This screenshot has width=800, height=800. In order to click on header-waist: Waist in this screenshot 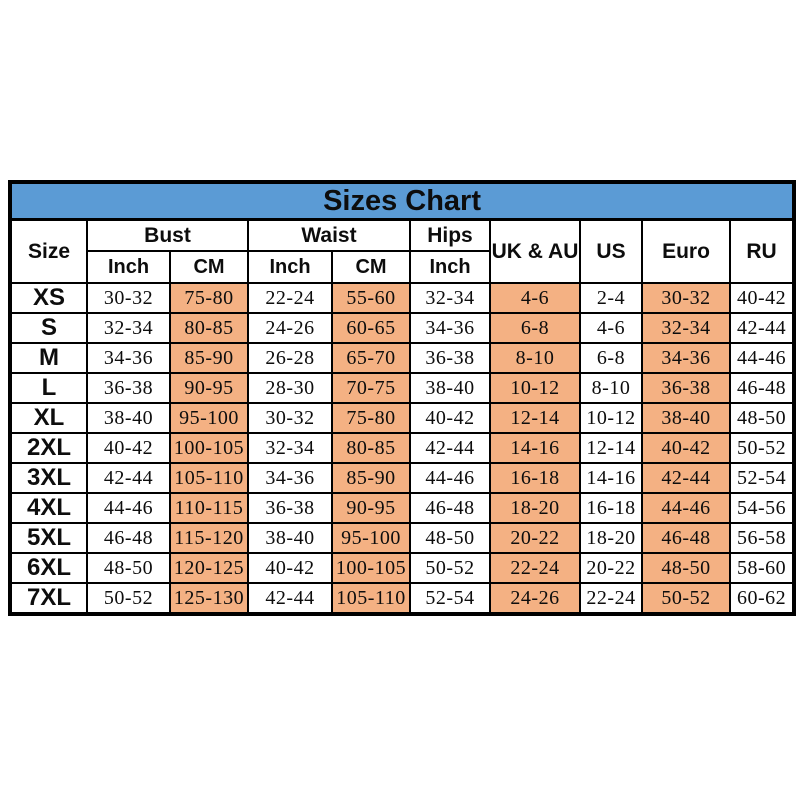, I will do `click(329, 235)`.